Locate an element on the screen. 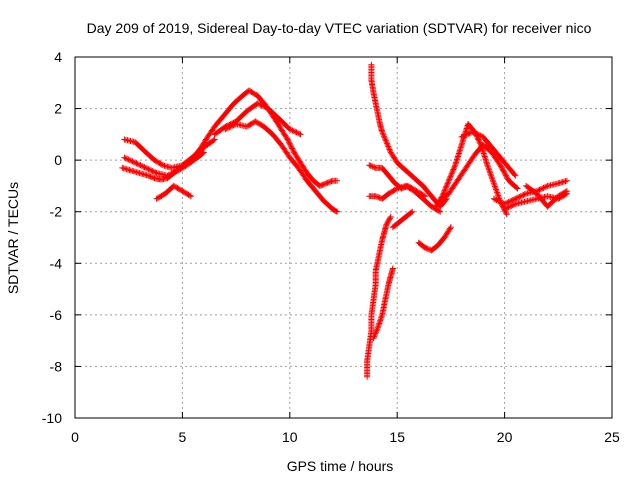  series-track-i is located at coordinates (409, 135).